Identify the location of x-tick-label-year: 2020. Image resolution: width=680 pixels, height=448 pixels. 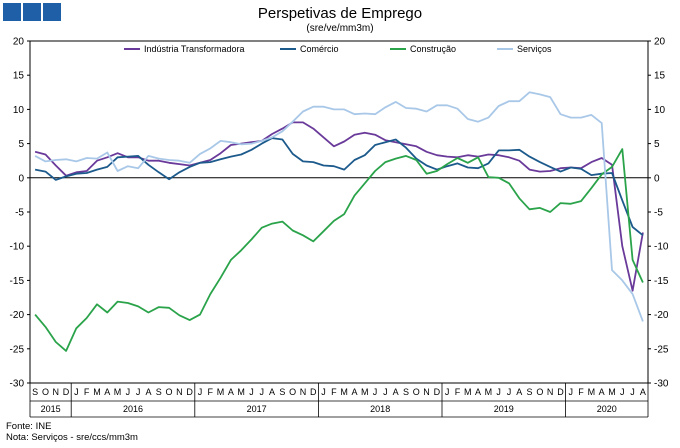
(607, 409).